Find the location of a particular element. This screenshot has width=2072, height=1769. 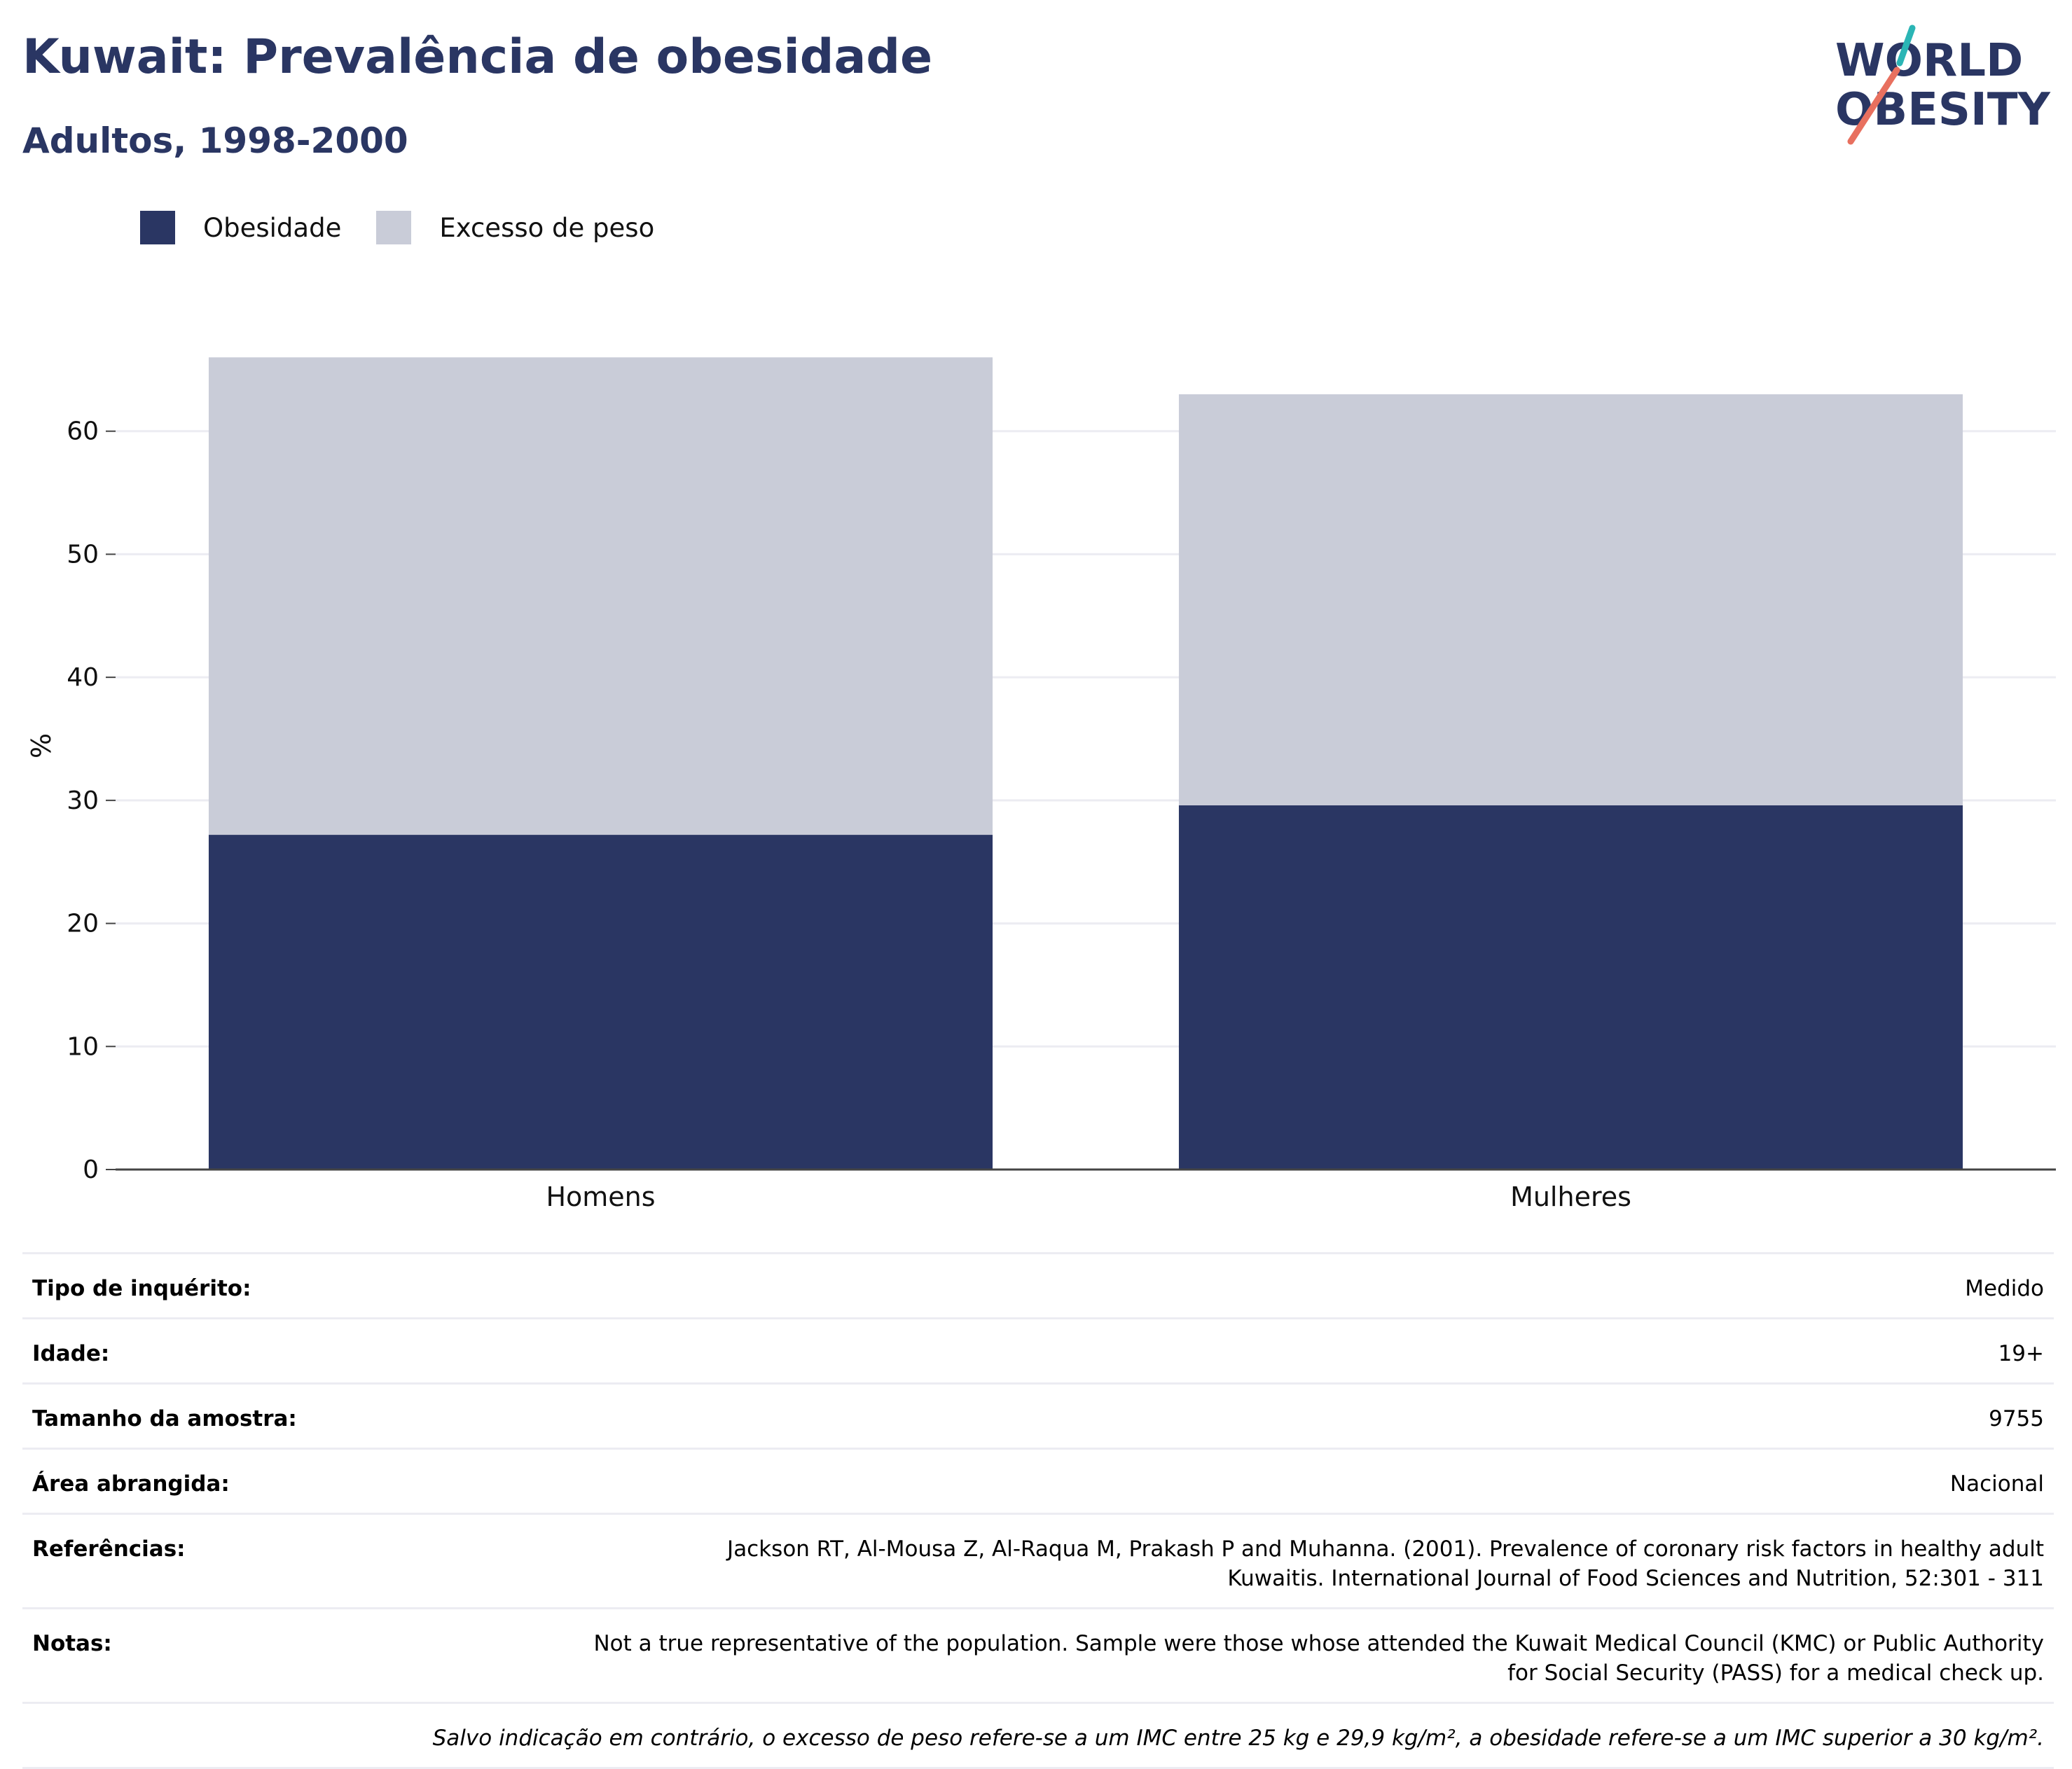

y-tick-label: 40 is located at coordinates (83, 678).